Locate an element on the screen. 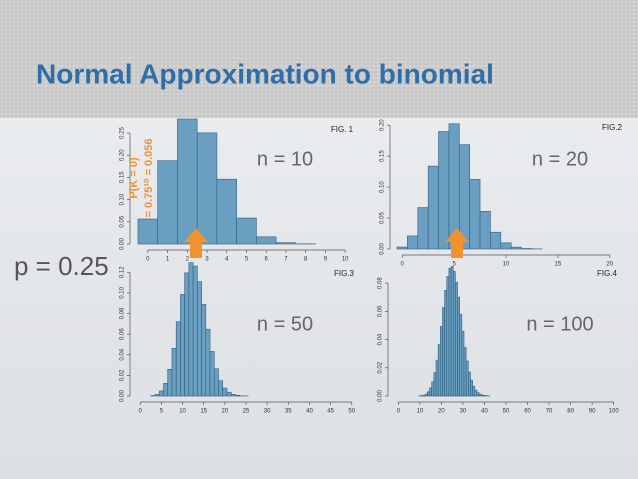 Image resolution: width=638 pixels, height=479 pixels. x-tick-label: 90 is located at coordinates (592, 412).